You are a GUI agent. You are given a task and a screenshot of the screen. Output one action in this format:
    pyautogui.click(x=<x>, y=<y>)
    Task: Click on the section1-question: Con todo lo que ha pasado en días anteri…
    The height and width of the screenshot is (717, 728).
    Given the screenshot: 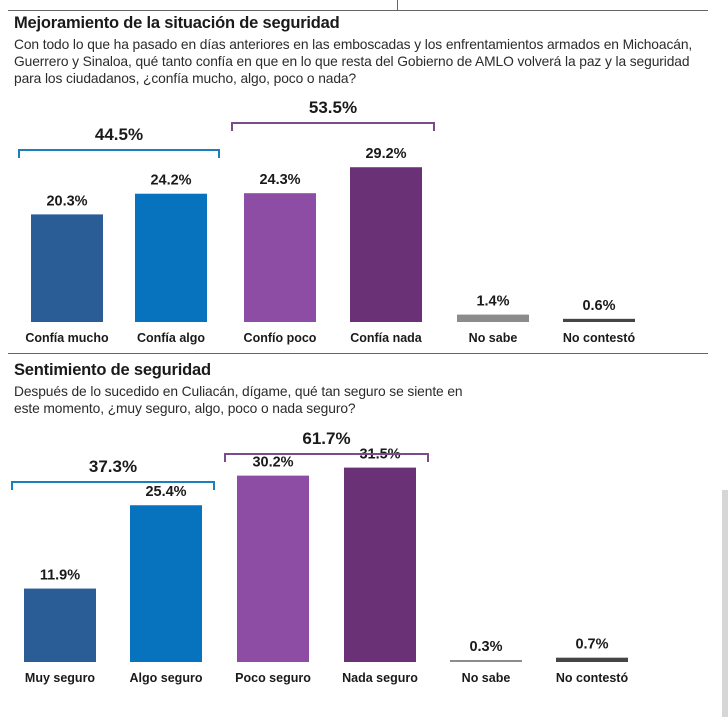 What is the action you would take?
    pyautogui.click(x=353, y=61)
    